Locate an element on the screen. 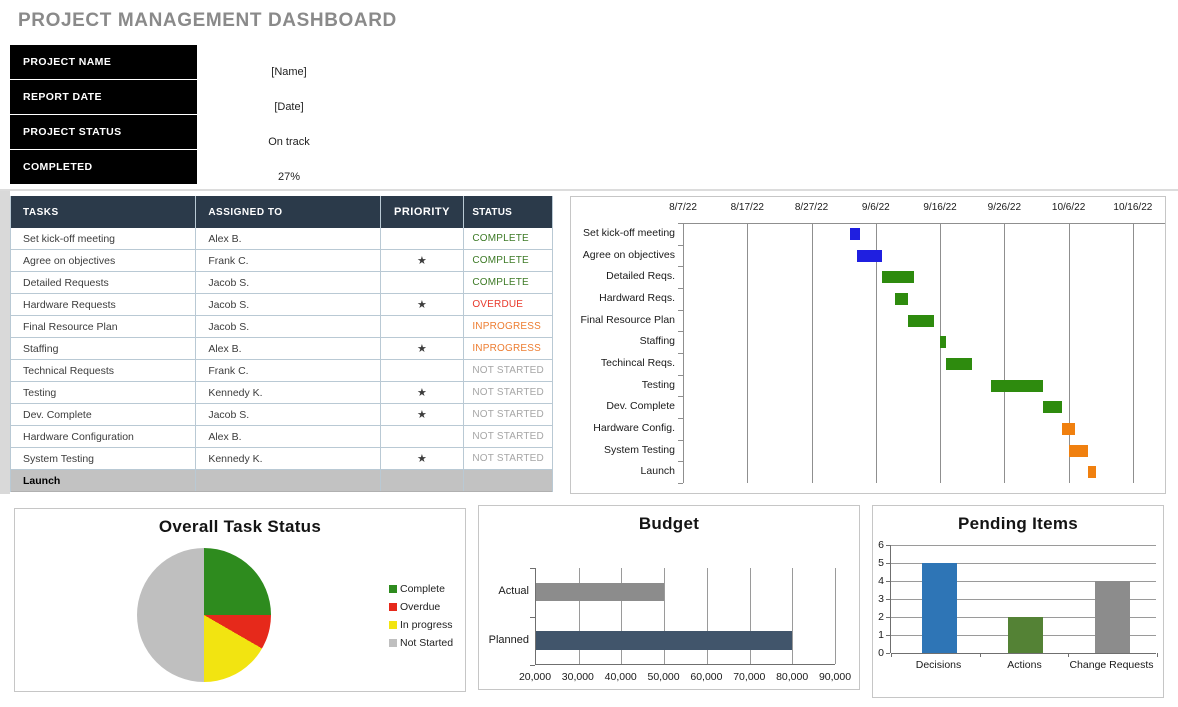 This screenshot has height=707, width=1178. table-row: Hardware Configuration Alex B. NOT STARTED is located at coordinates (281, 437).